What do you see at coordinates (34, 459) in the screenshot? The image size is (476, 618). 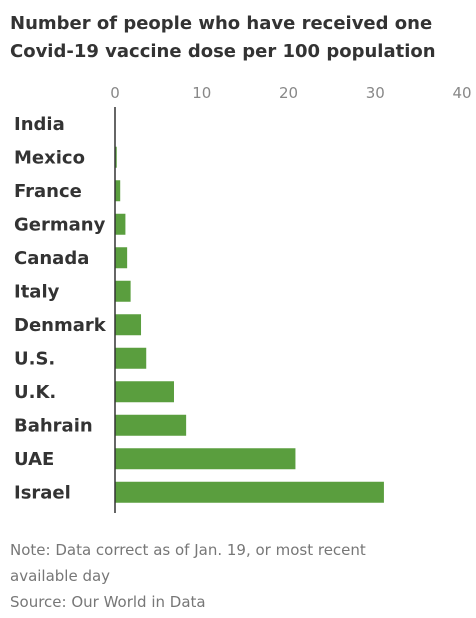 I see `category-label: UAE` at bounding box center [34, 459].